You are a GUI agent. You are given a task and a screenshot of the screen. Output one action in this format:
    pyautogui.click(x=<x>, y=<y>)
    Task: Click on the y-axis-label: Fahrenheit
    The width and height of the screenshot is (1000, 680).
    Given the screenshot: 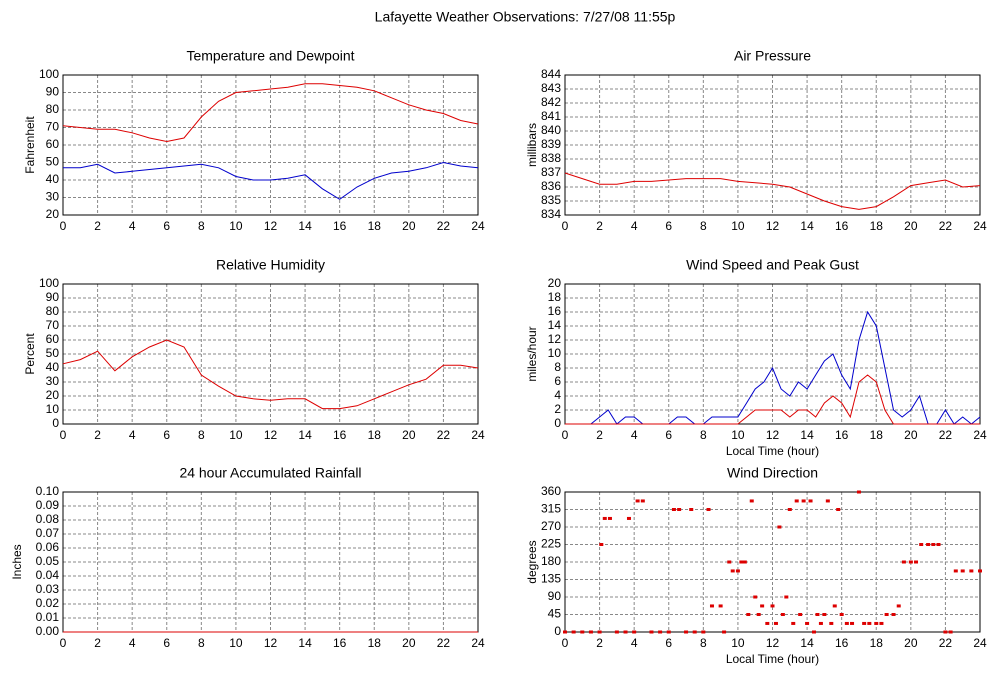 What is the action you would take?
    pyautogui.click(x=30, y=145)
    